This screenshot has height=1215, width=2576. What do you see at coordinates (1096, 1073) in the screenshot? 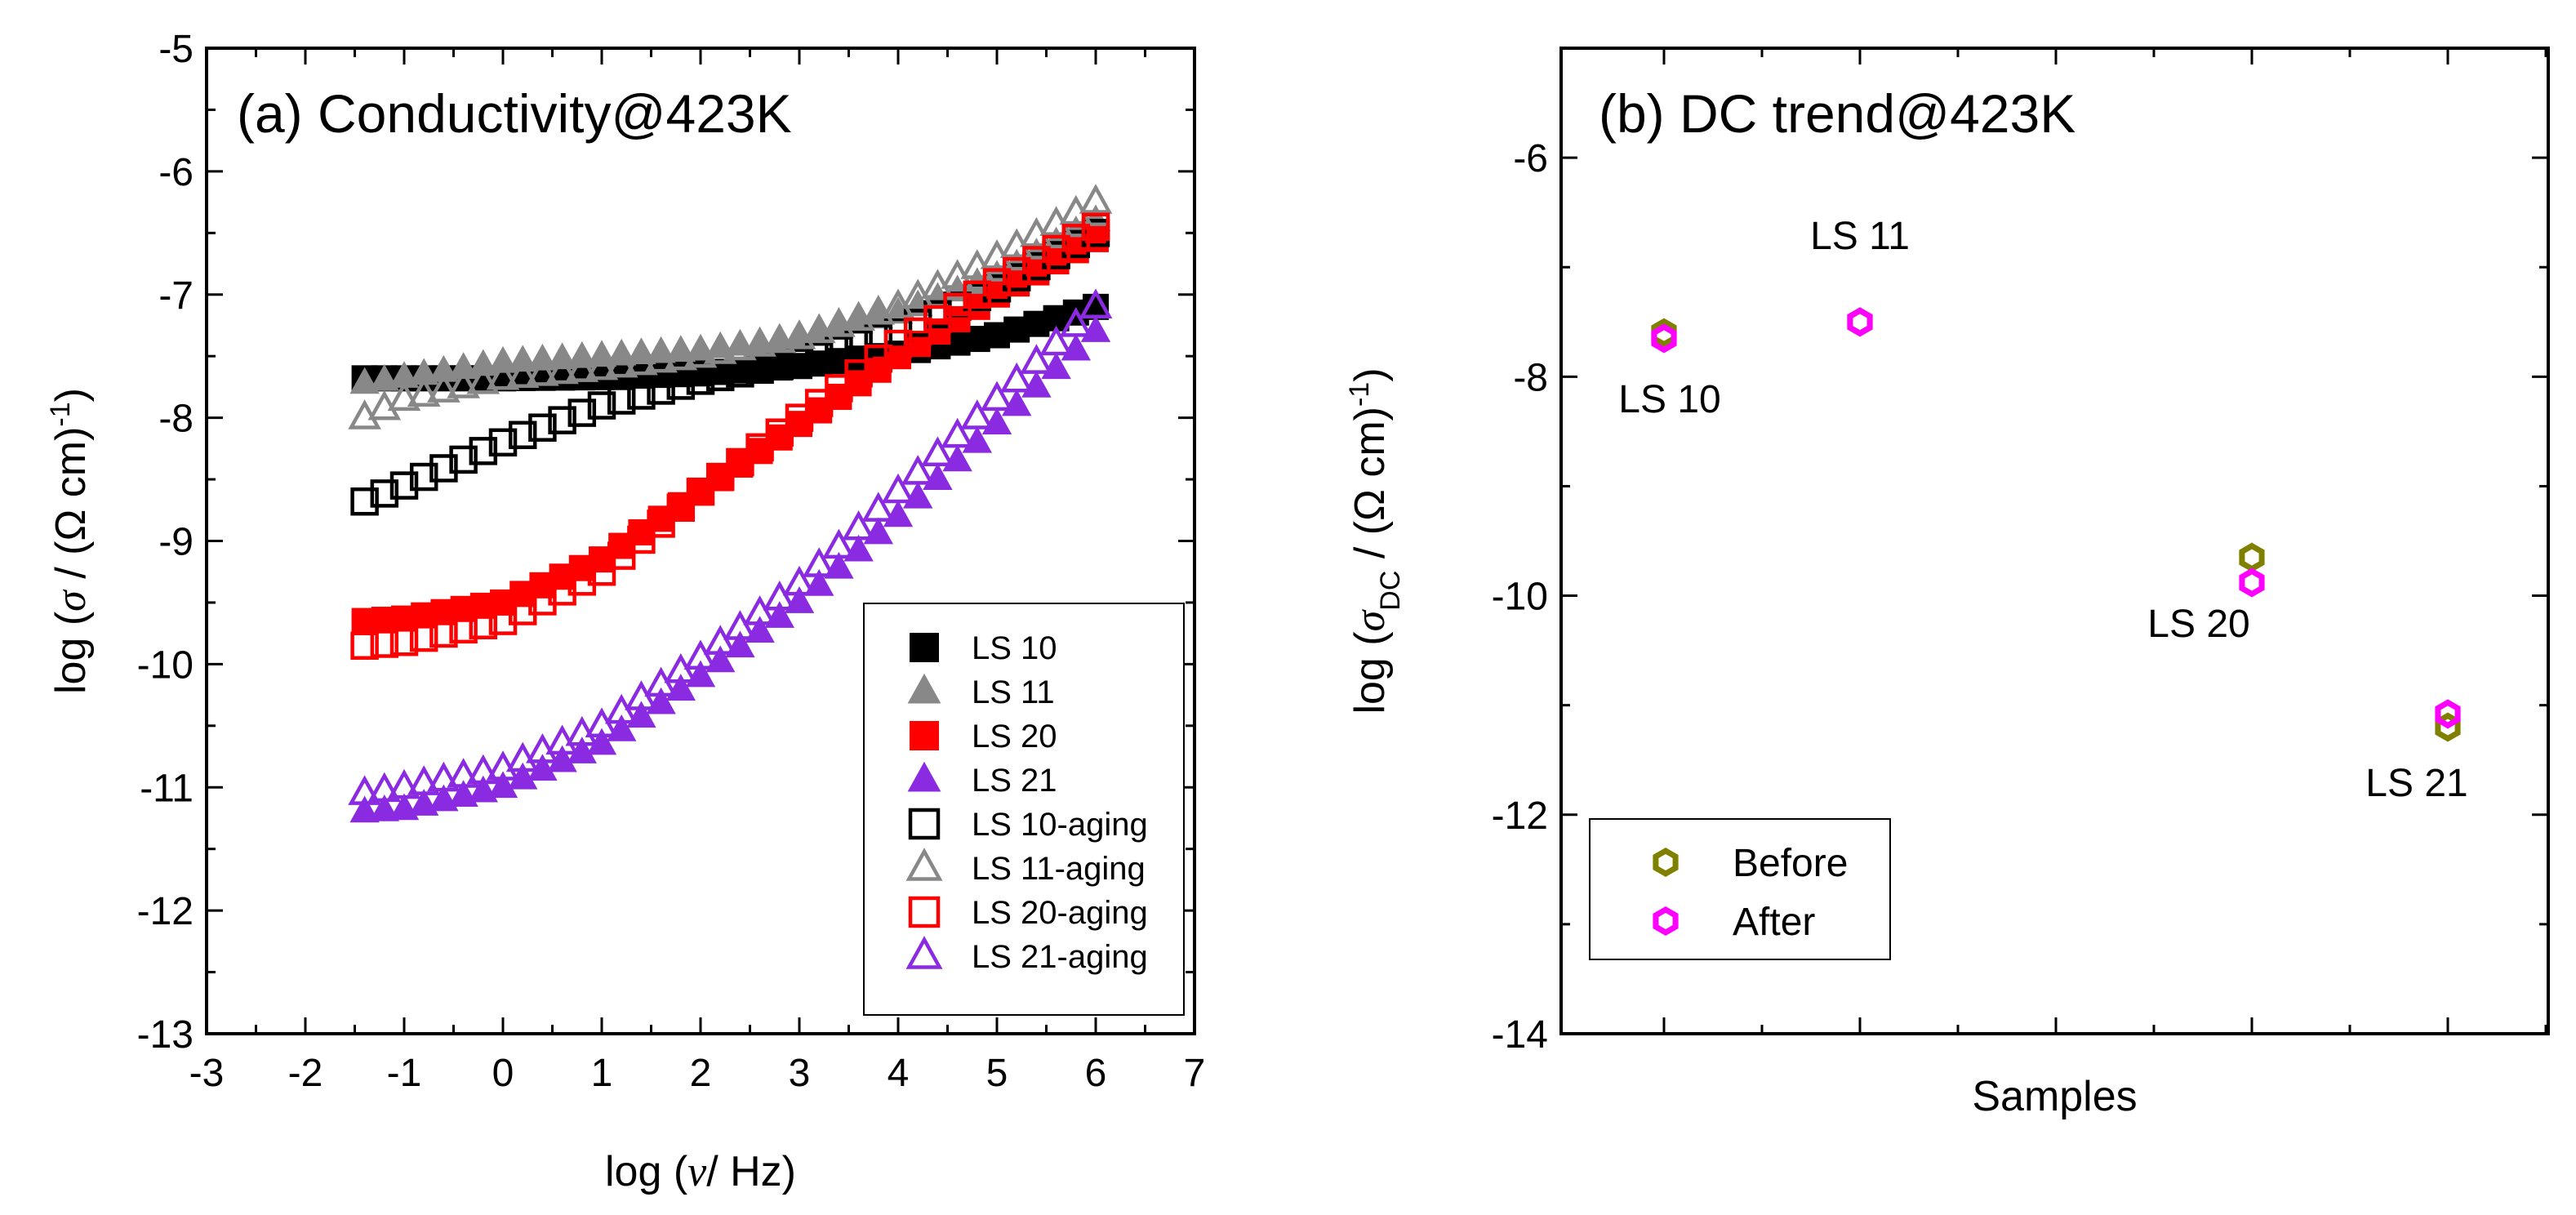
I see `x-tick-label: 6` at bounding box center [1096, 1073].